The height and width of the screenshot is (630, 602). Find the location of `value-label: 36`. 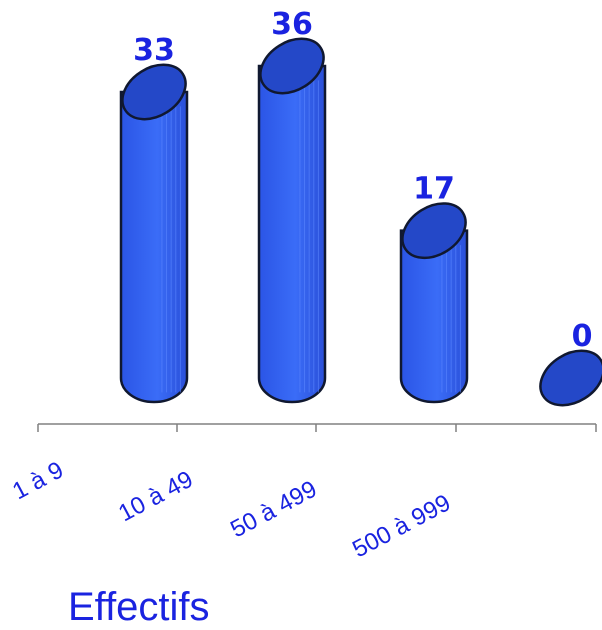

value-label: 36 is located at coordinates (292, 24).